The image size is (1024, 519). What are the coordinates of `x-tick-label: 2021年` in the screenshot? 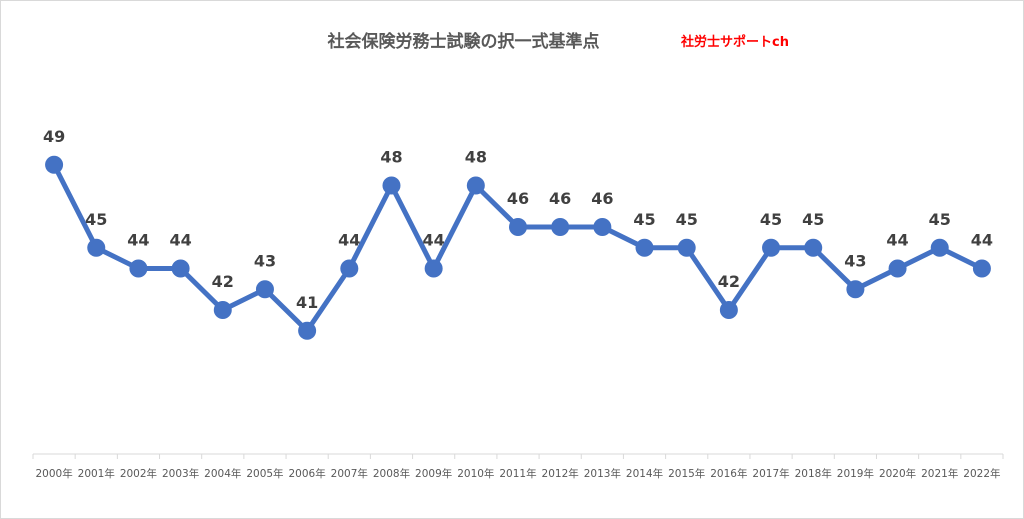 It's located at (939, 473).